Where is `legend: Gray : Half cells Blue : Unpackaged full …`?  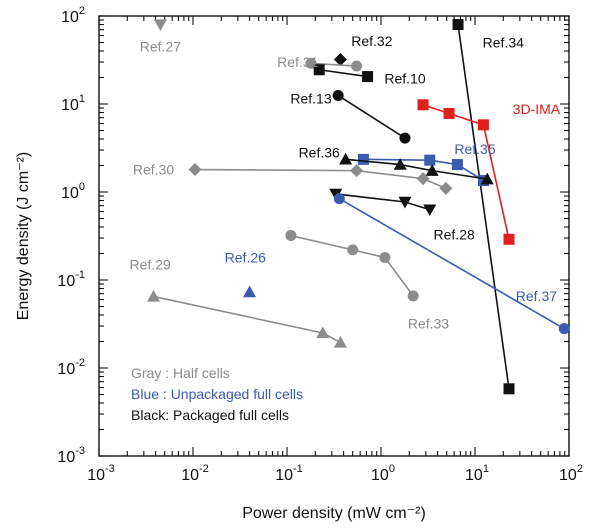 legend: Gray : Half cells Blue : Unpackaged full … is located at coordinates (217, 394).